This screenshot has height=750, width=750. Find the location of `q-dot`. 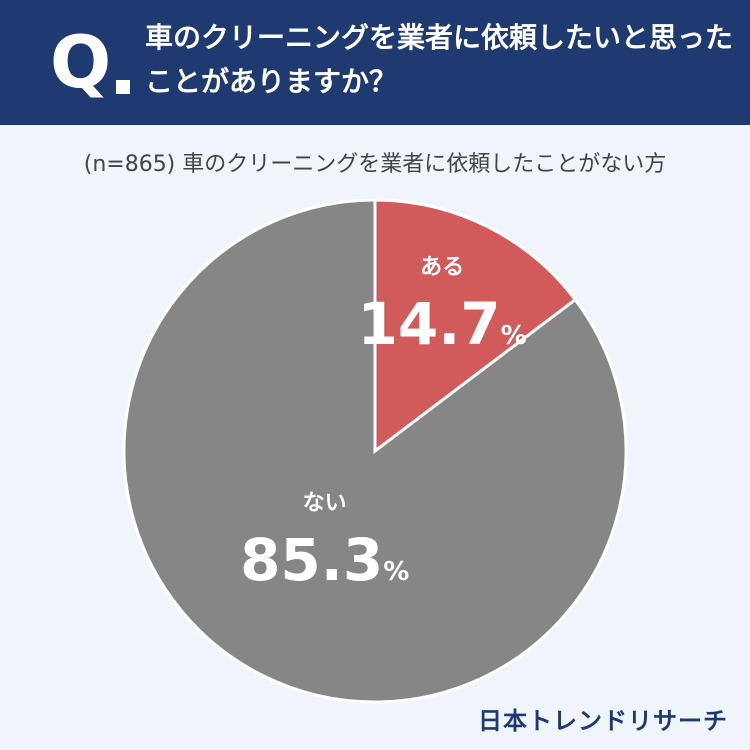

q-dot is located at coordinates (123, 87).